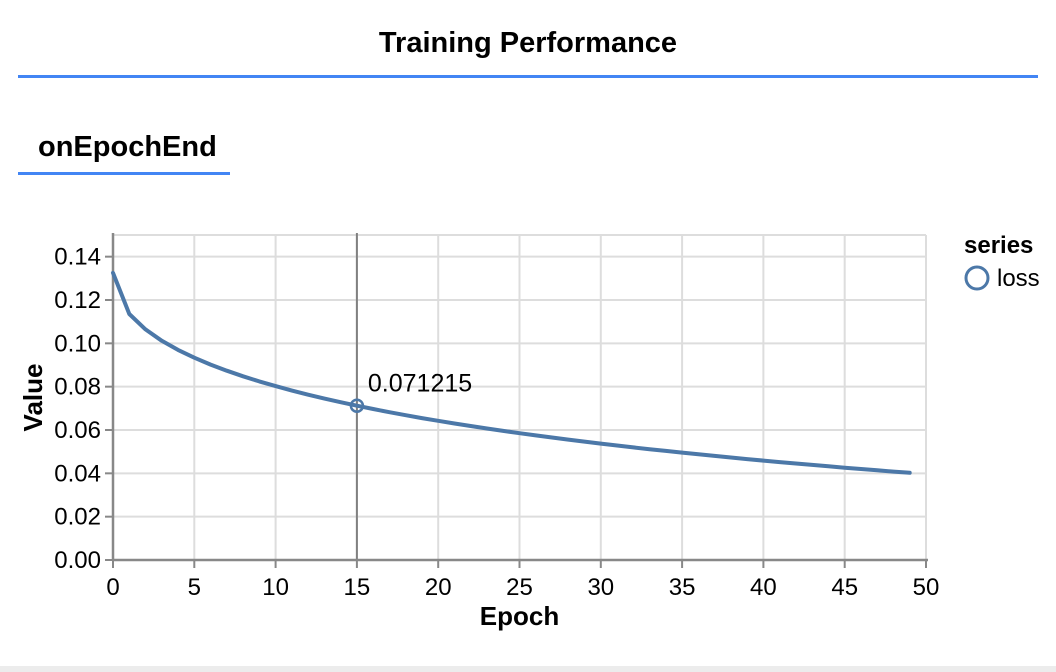 Image resolution: width=1056 pixels, height=672 pixels. Describe the element at coordinates (438, 587) in the screenshot. I see `x-tick-label: 20` at that location.